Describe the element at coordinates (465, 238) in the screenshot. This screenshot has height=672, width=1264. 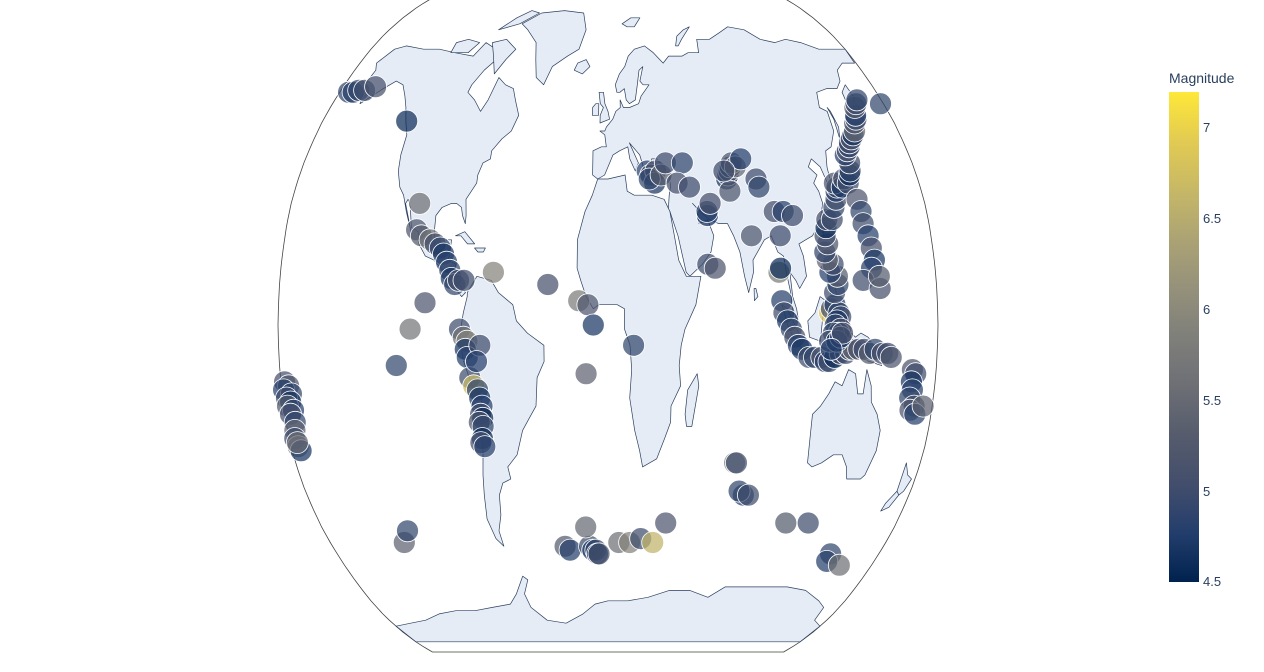
I see `landmass-cuba` at that location.